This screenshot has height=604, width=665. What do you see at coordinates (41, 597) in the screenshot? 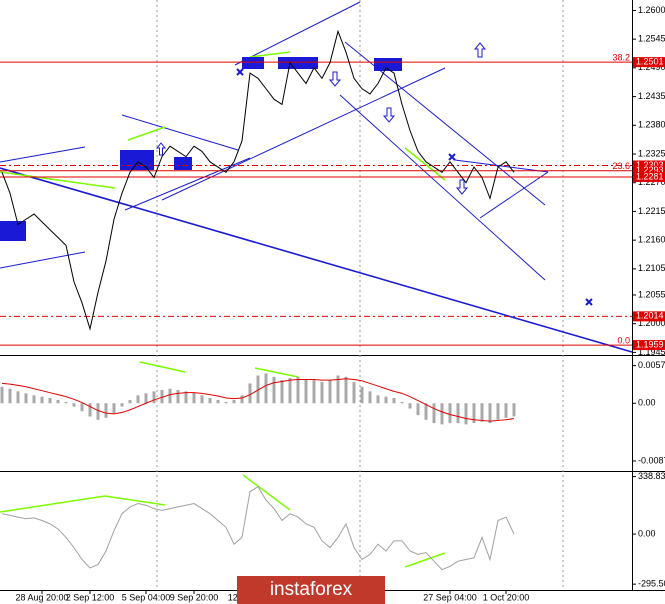
I see `x-tick-label: 28 Aug 20:00` at bounding box center [41, 597].